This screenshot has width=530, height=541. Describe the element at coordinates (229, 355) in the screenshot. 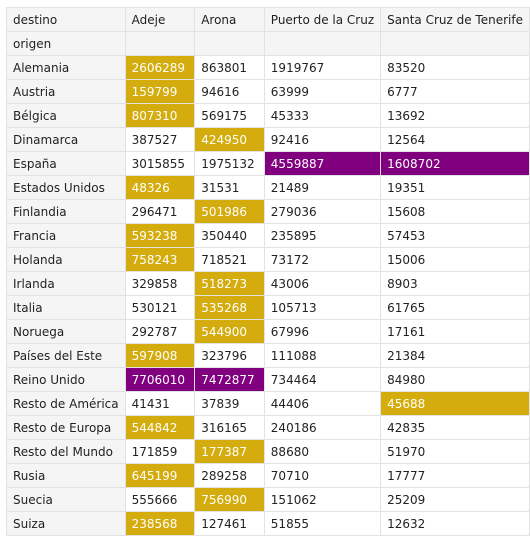

I see `table-cell: 323796` at that location.